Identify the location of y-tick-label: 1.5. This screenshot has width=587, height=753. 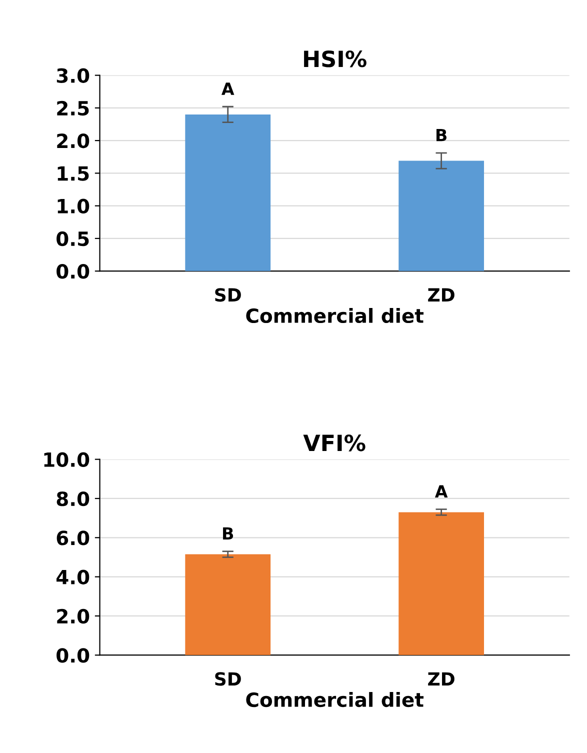
(73, 173).